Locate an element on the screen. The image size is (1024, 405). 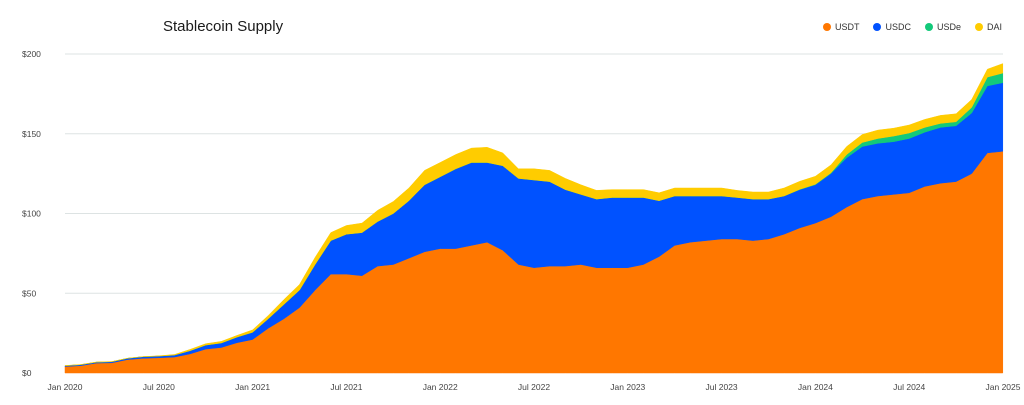
x-tick-label: Jul 2023 is located at coordinates (722, 387).